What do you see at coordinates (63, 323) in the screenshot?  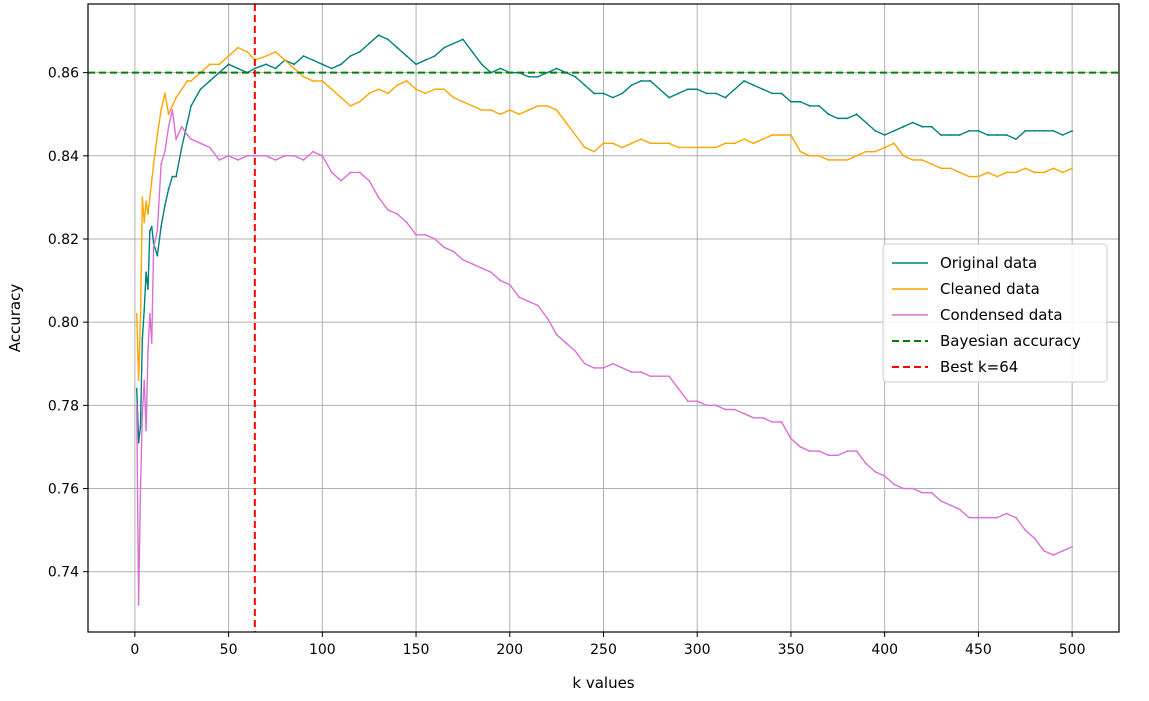 I see `y-tick-label: 0.80` at bounding box center [63, 323].